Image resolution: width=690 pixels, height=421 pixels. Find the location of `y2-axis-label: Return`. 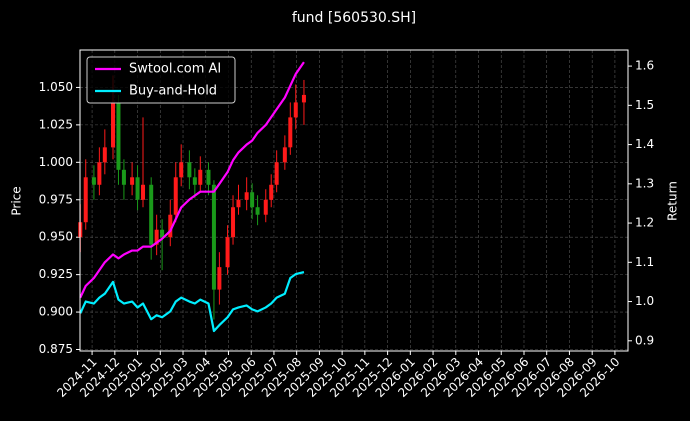

y2-axis-label: Return is located at coordinates (673, 201).